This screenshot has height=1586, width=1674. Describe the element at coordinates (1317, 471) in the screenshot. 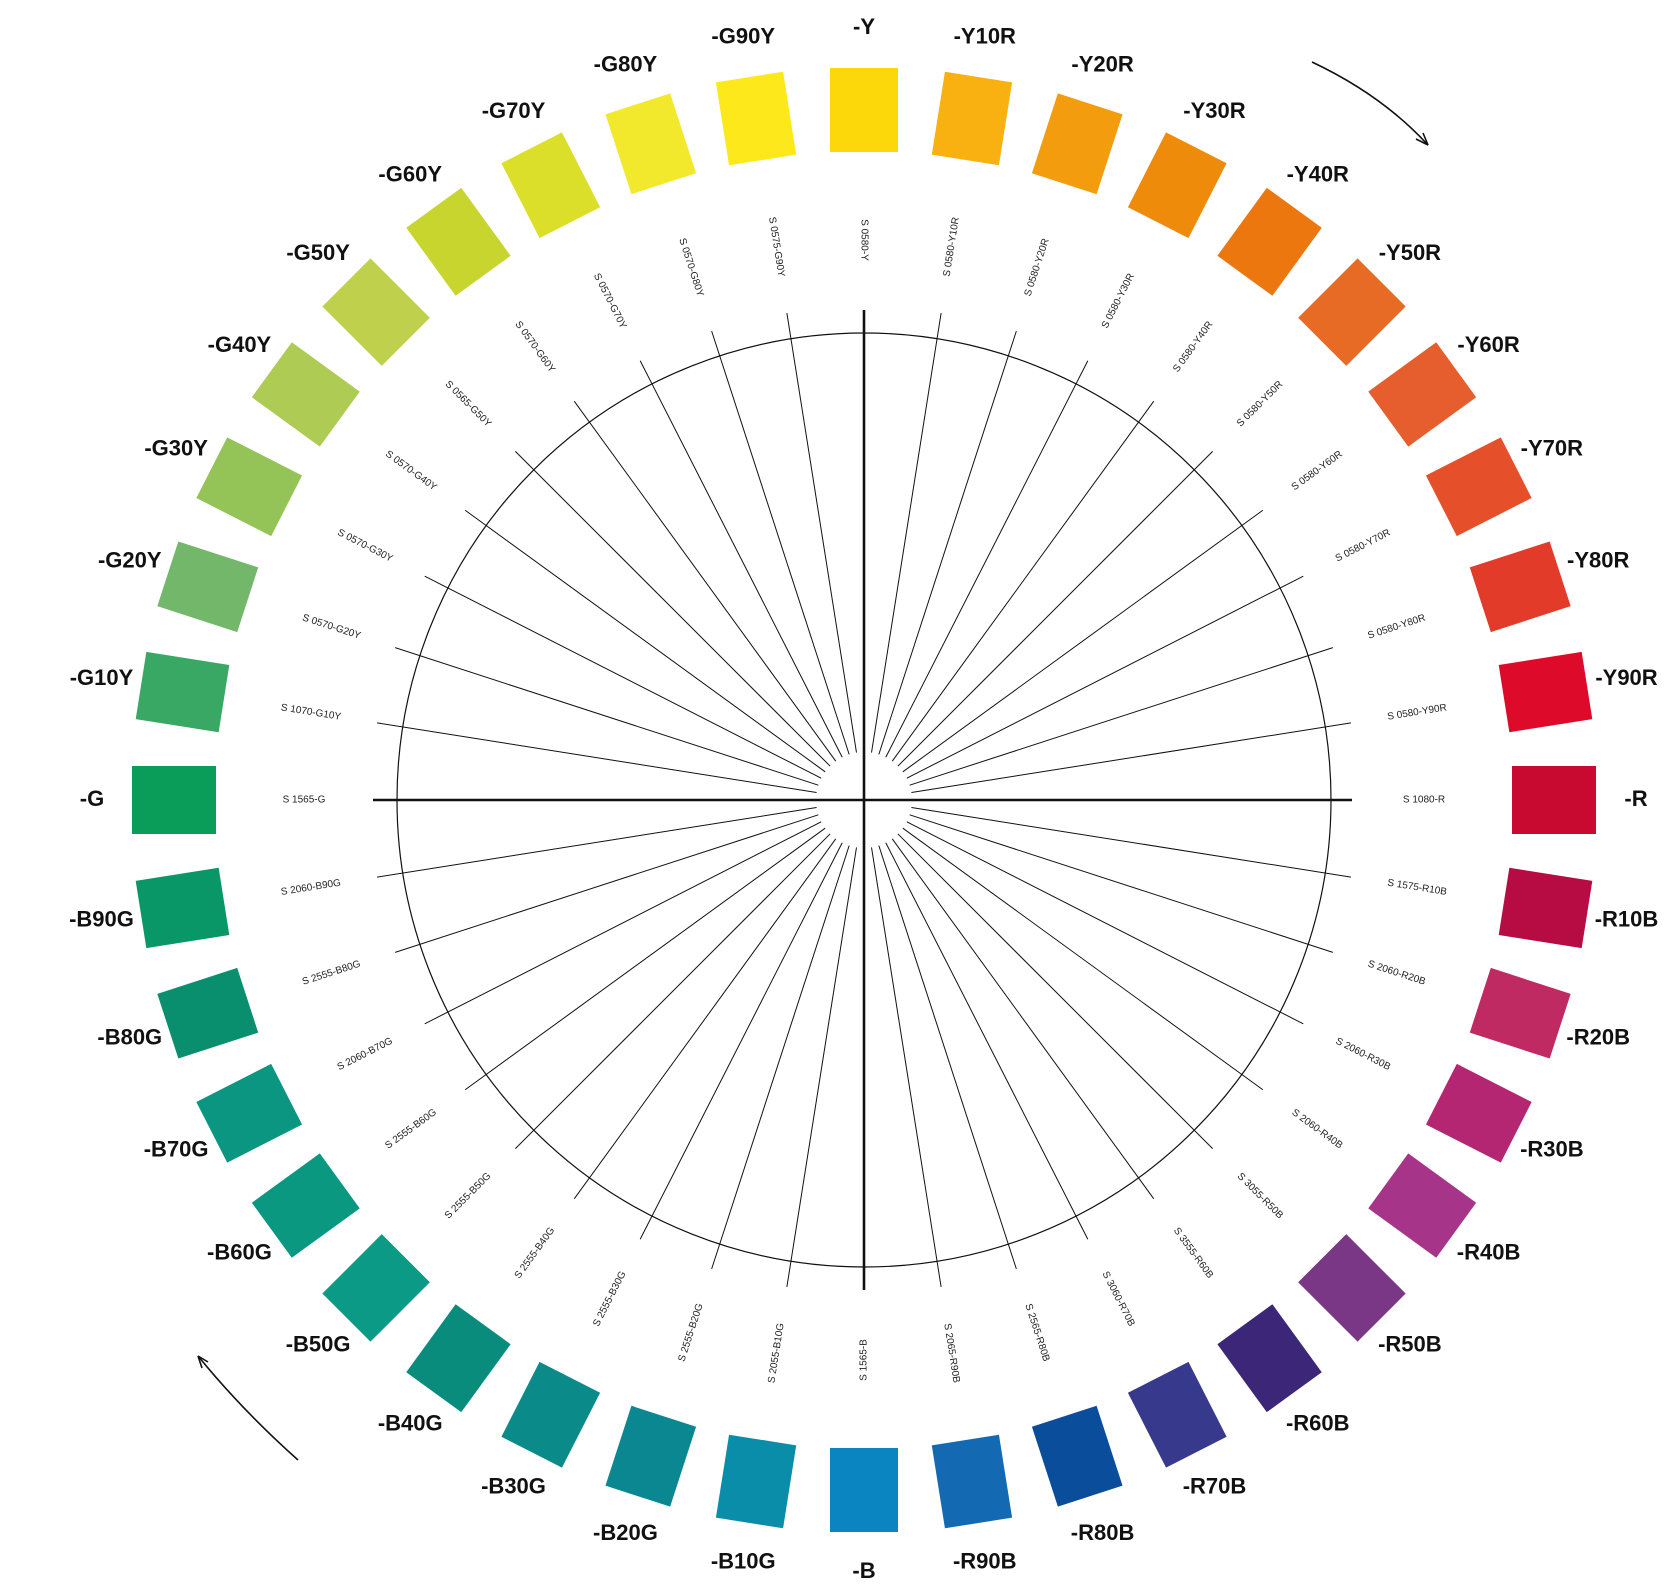

I see `ncs-code-label: S 0580-Y60R` at that location.